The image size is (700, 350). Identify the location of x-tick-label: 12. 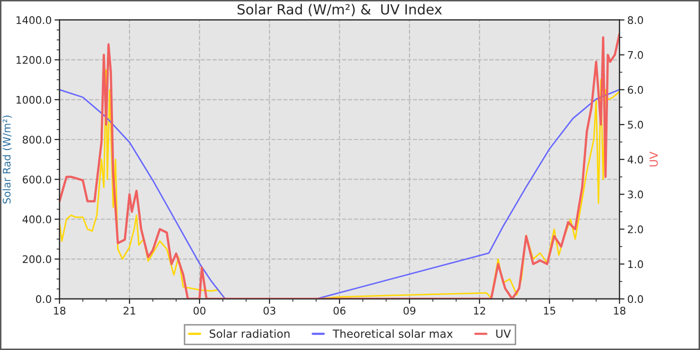
(480, 310).